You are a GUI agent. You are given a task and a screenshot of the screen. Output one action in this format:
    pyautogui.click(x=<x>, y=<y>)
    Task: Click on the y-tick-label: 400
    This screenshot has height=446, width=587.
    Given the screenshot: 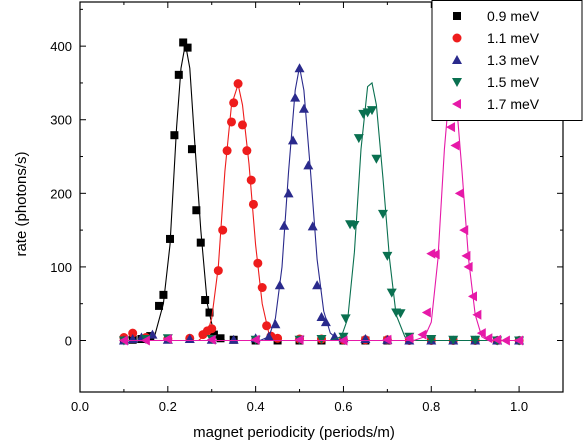 What is the action you would take?
    pyautogui.click(x=61, y=46)
    